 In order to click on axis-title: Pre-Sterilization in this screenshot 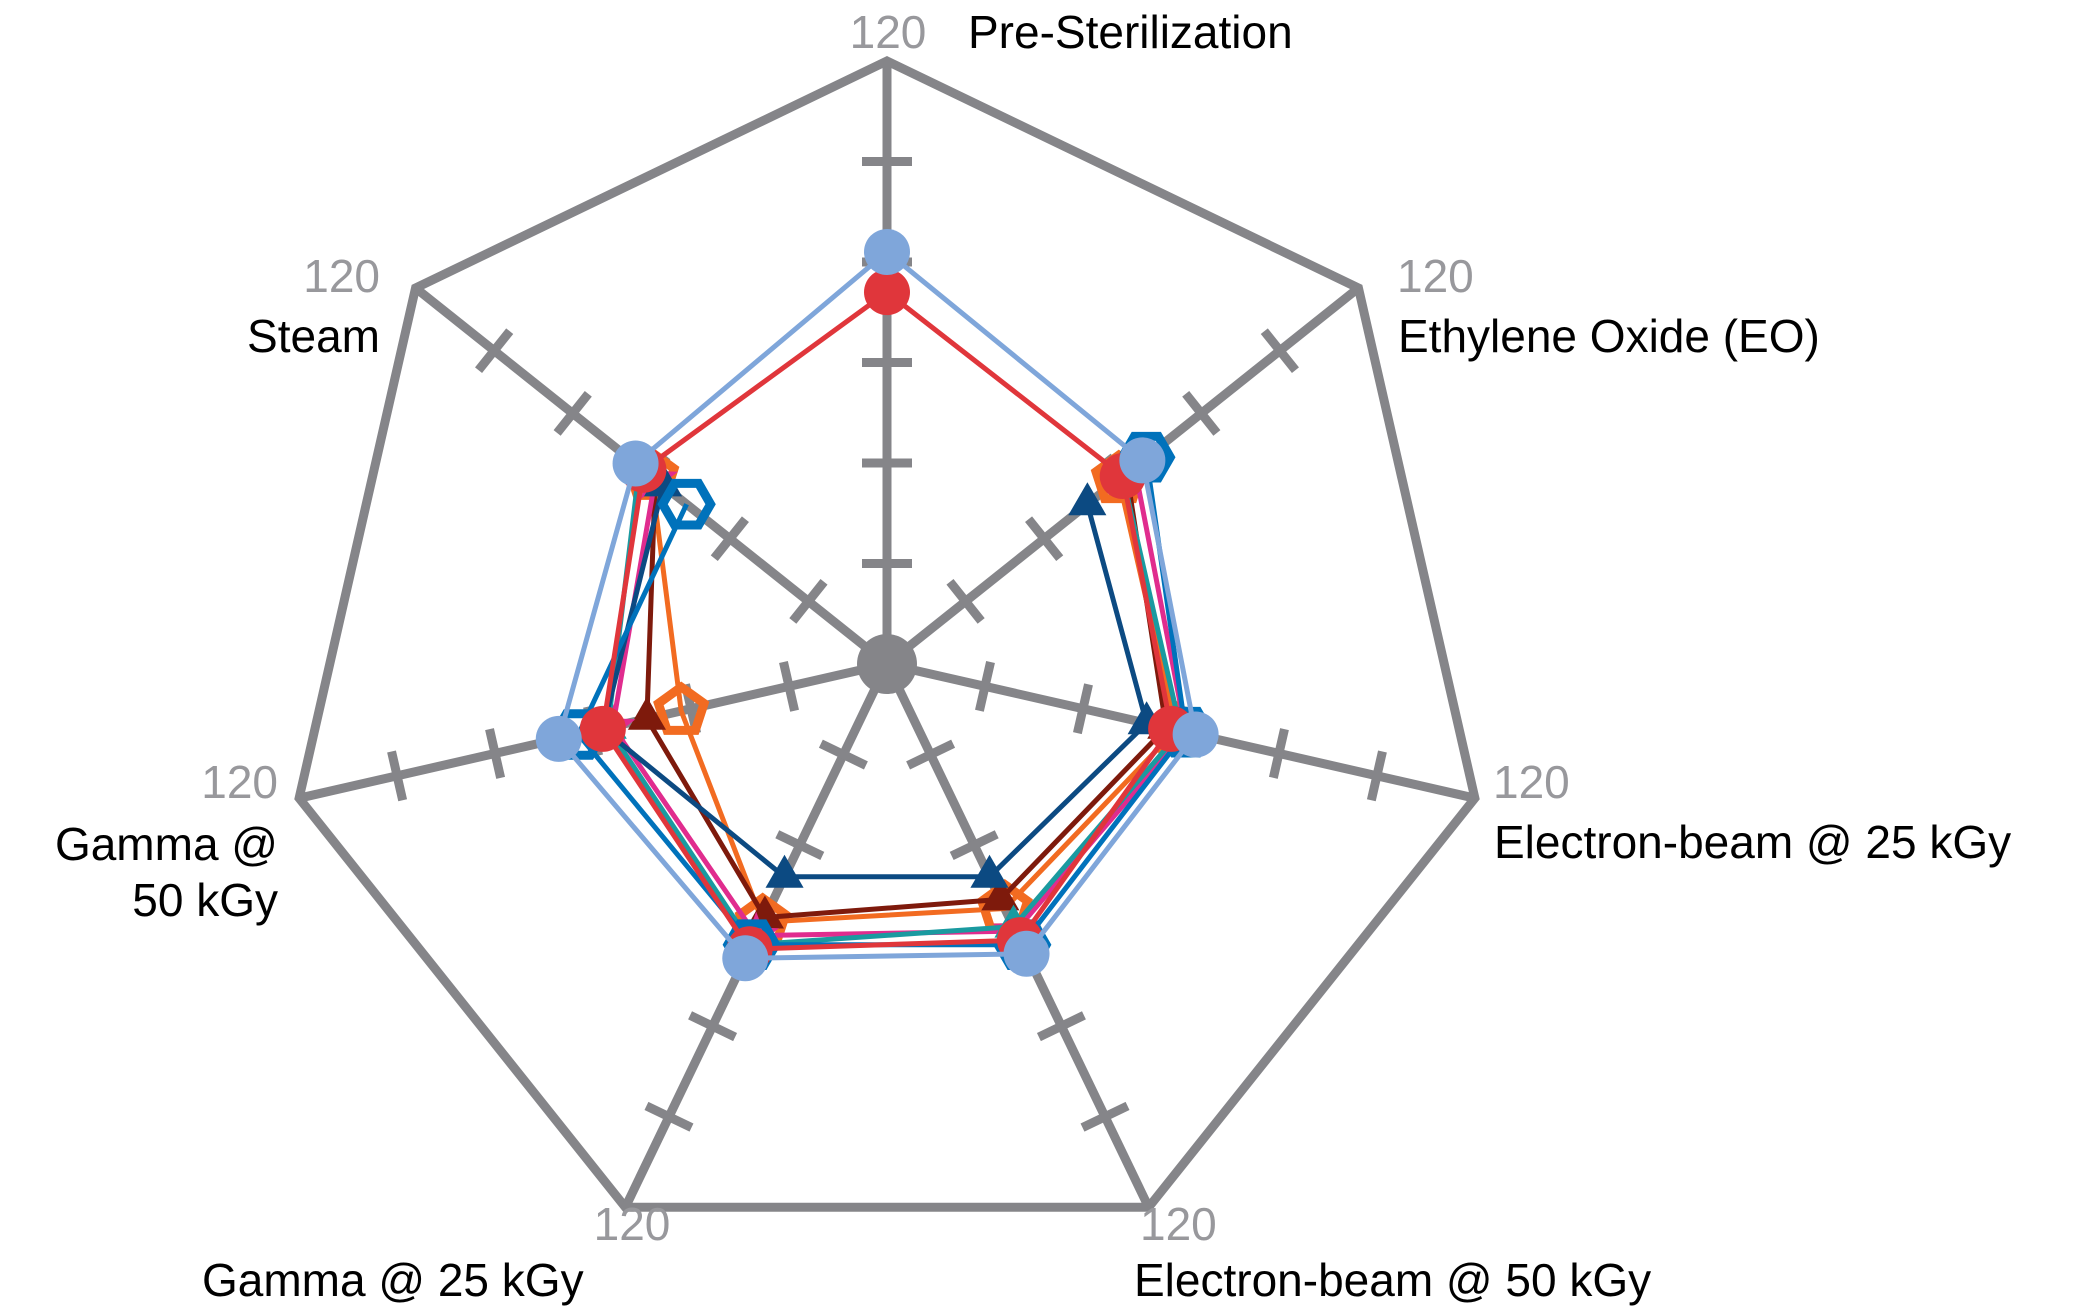, I will do `click(1130, 32)`.